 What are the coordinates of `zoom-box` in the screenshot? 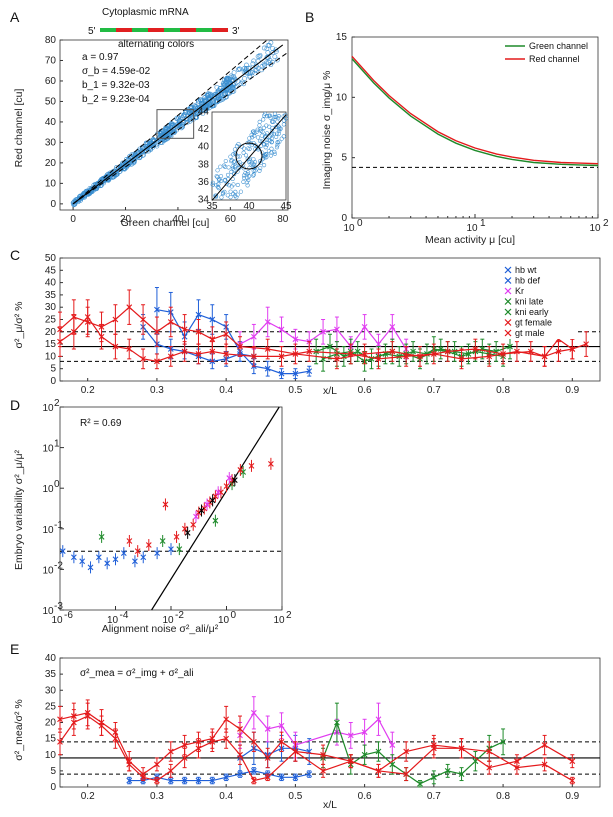 It's located at (175, 124).